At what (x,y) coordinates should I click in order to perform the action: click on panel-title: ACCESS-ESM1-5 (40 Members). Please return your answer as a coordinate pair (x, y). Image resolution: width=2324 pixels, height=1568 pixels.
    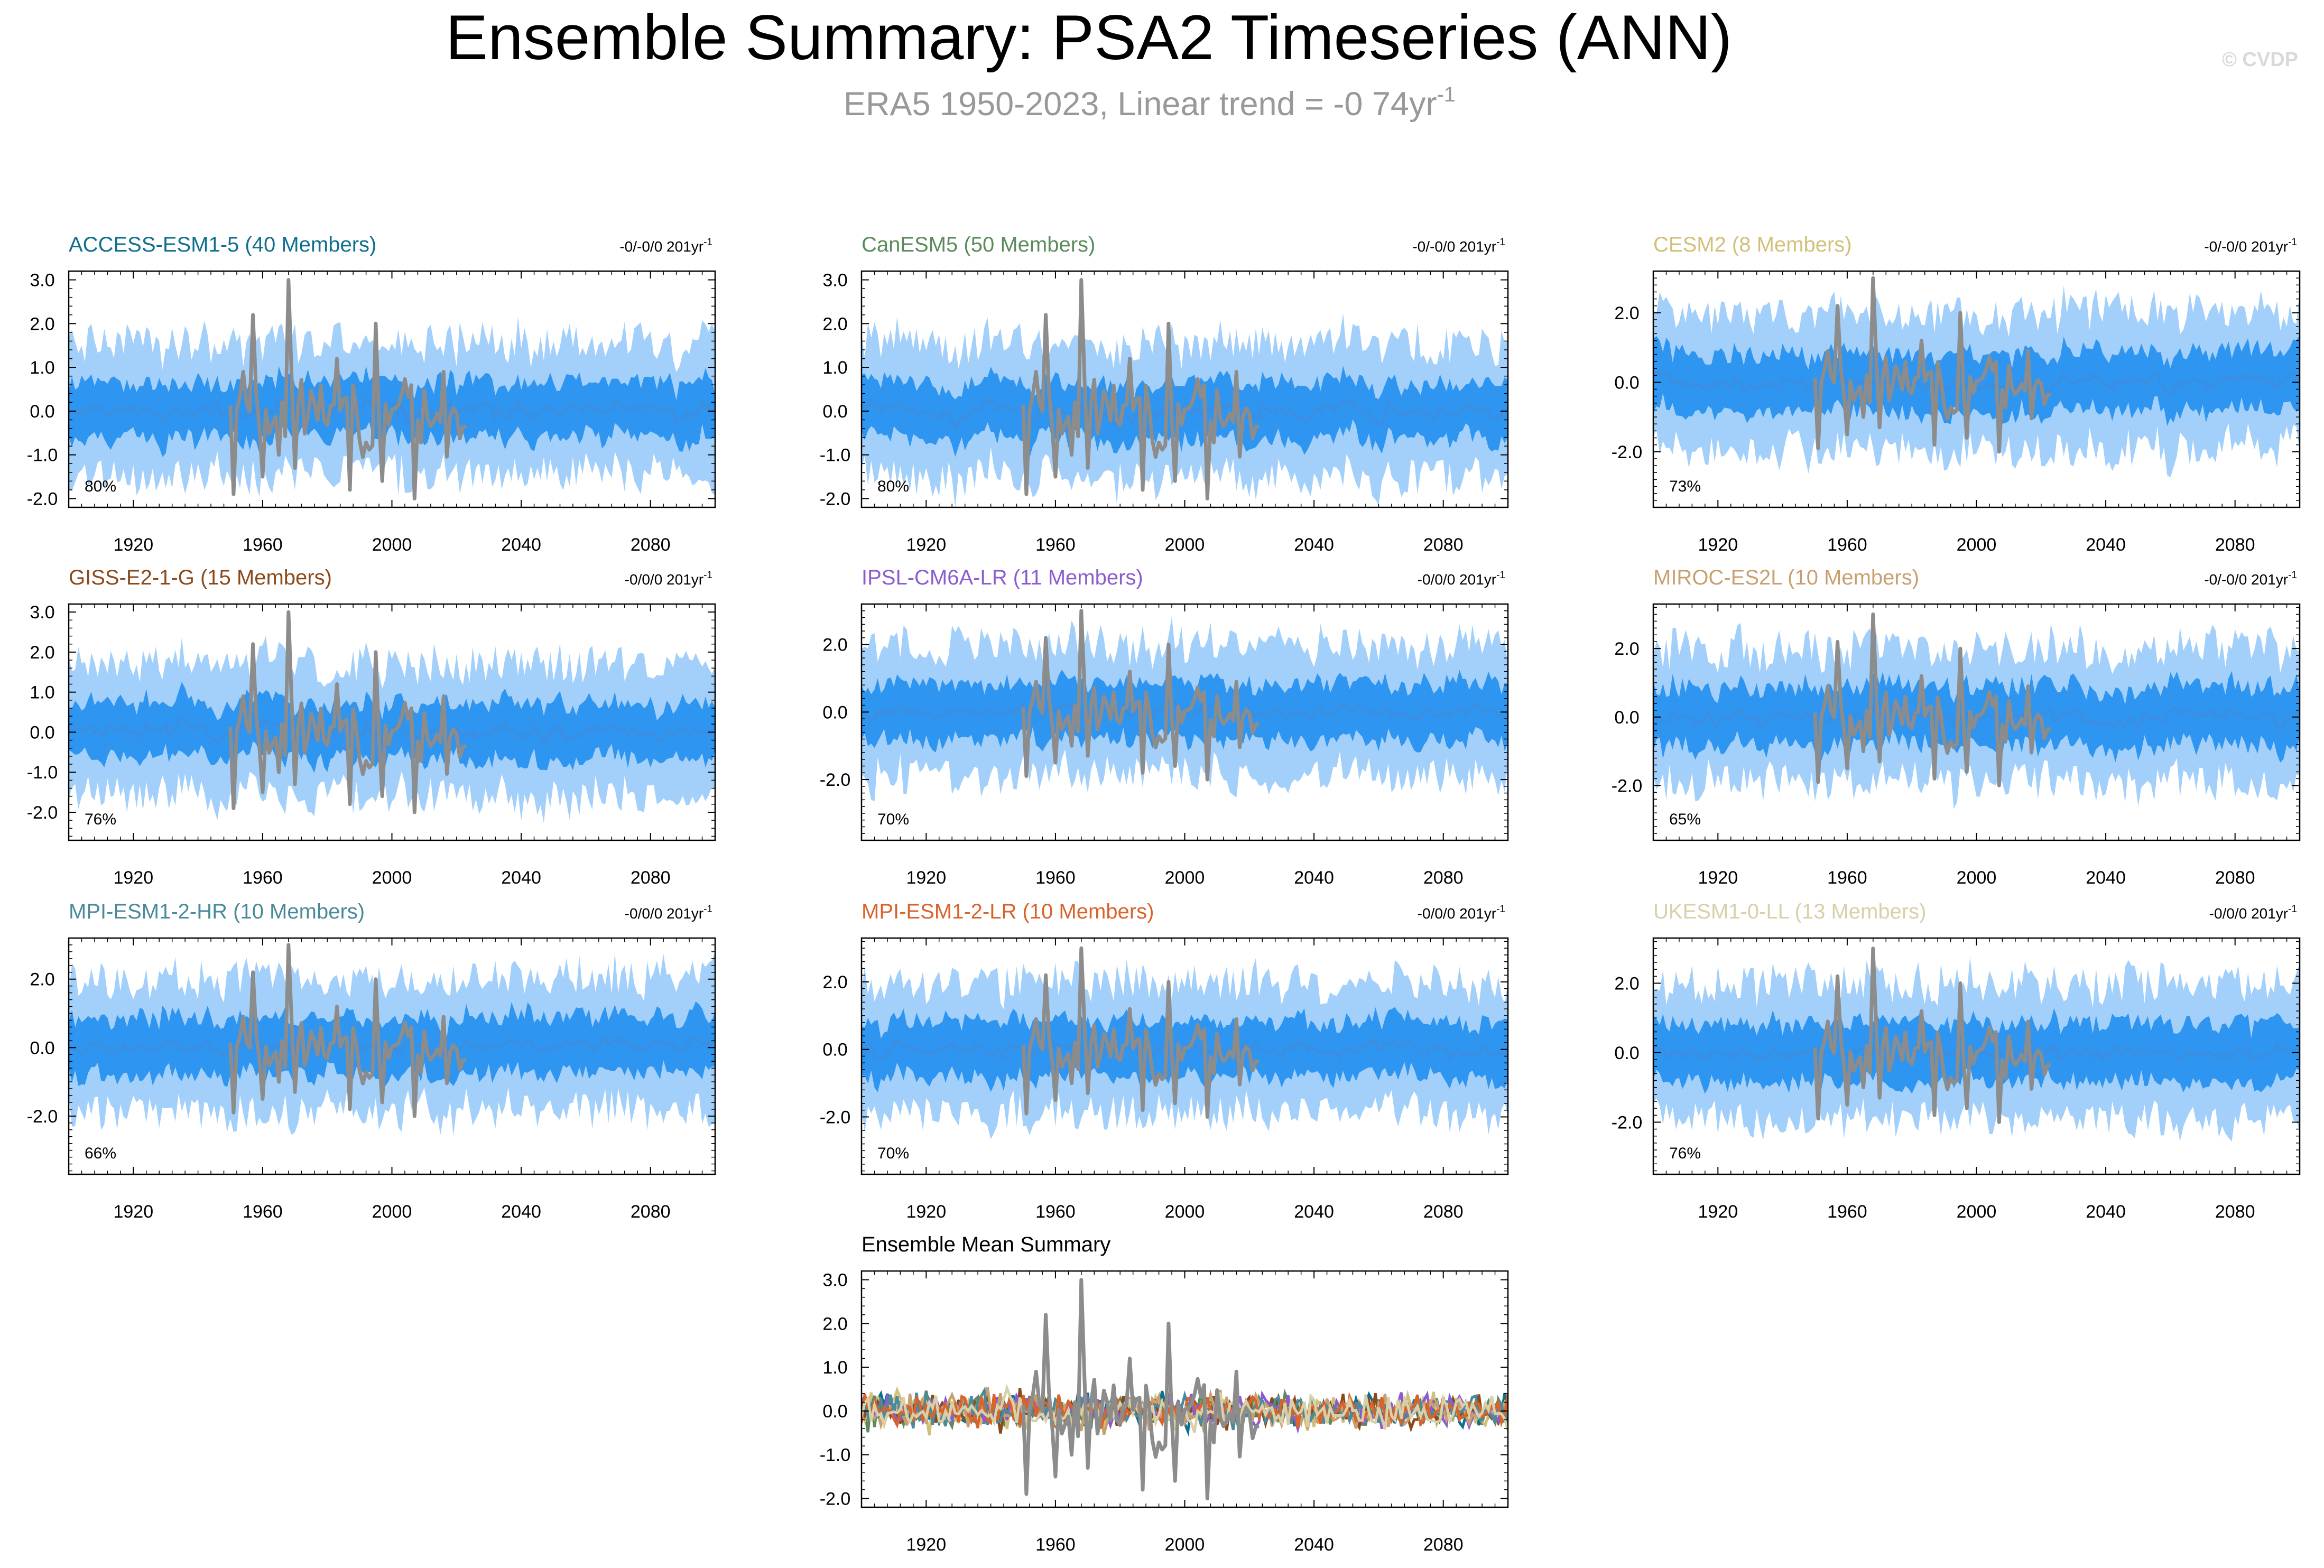
    Looking at the image, I should click on (222, 245).